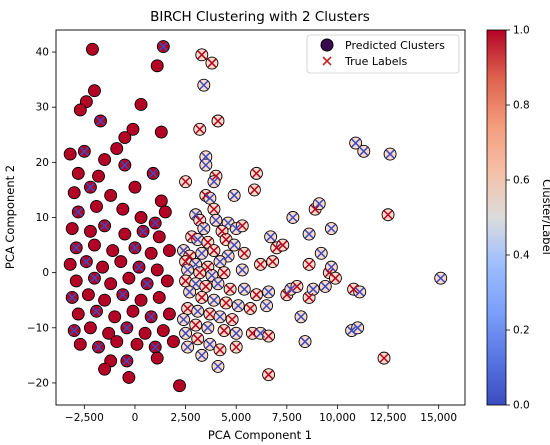 This screenshot has width=550, height=445. Describe the element at coordinates (42, 163) in the screenshot. I see `y-tick-label: 20` at that location.